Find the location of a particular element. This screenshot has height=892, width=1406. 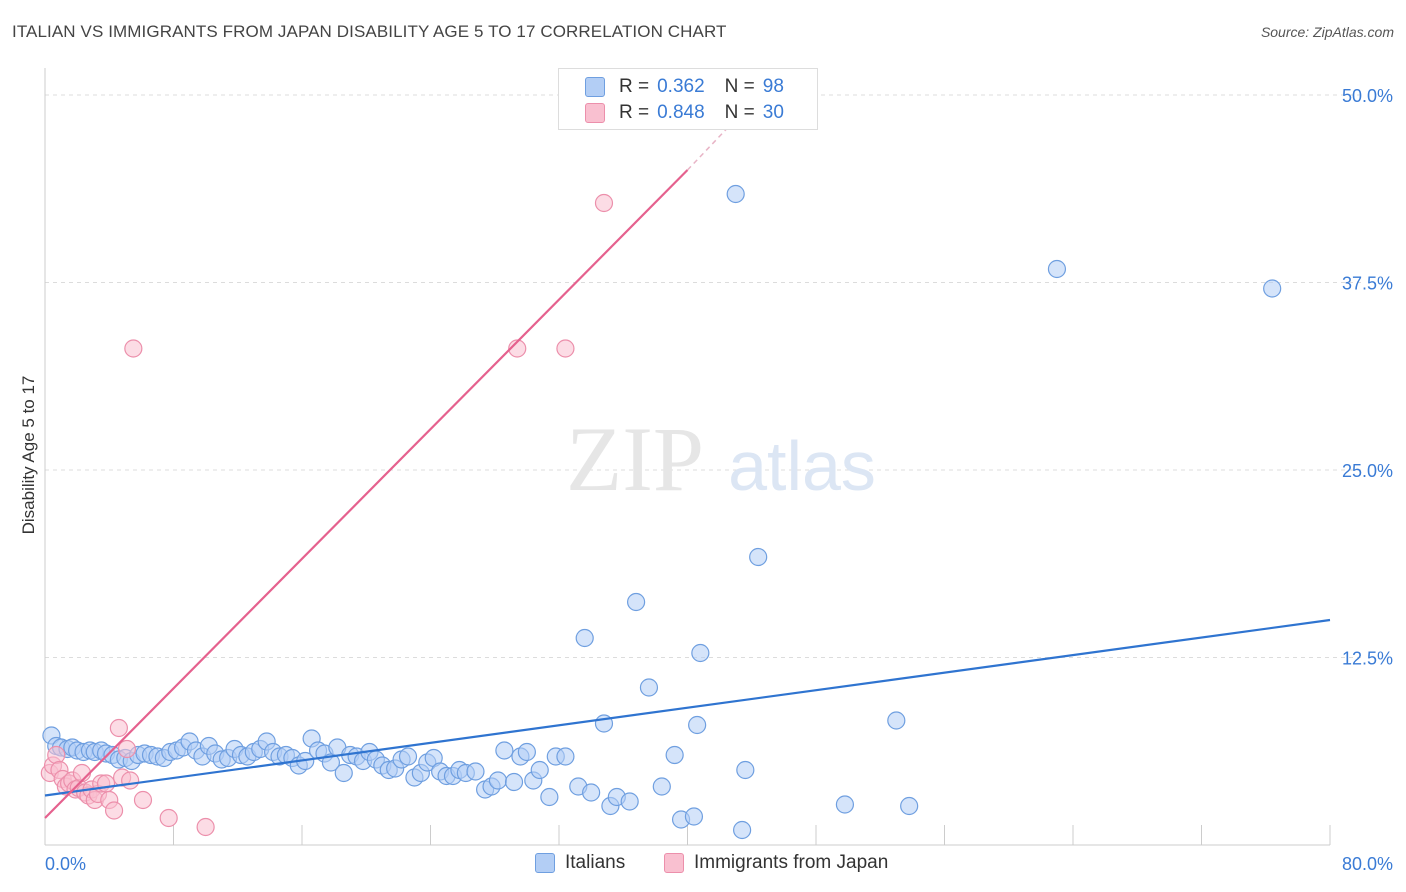

legend-item-japan: Immigrants from Japan is located at coordinates (776, 863).